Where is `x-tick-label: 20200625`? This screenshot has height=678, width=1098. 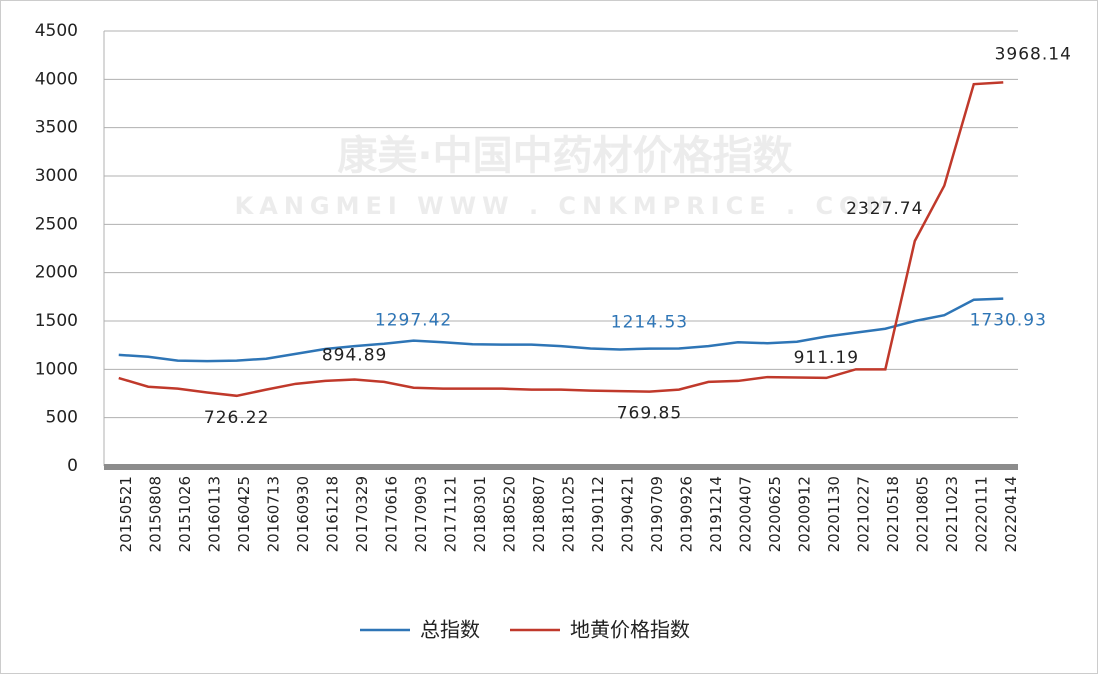
x-tick-label: 20200625 is located at coordinates (775, 514).